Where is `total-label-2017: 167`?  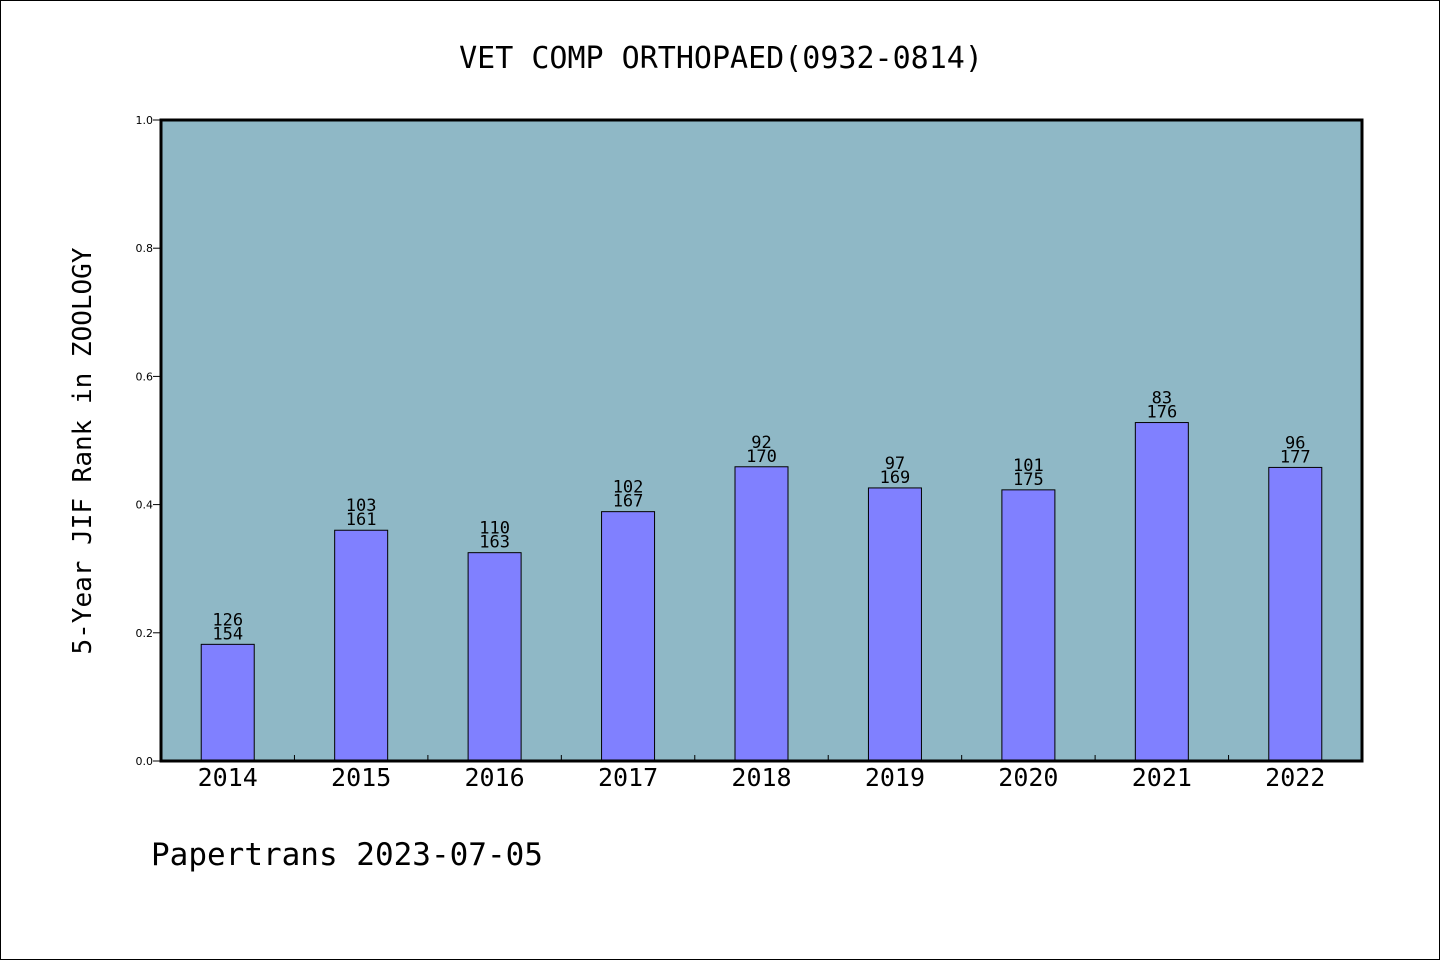
total-label-2017: 167 is located at coordinates (628, 502).